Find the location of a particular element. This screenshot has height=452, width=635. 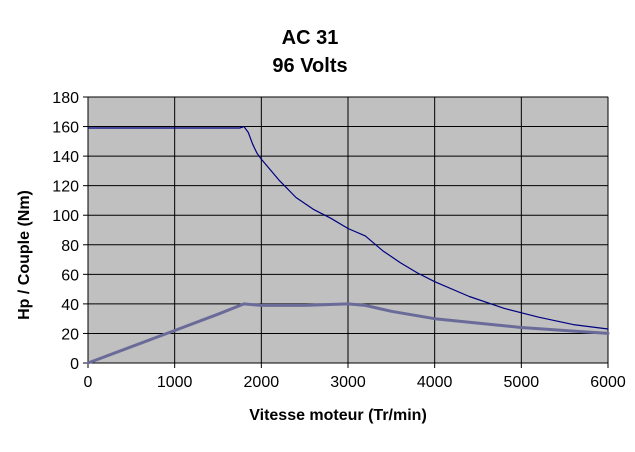

y-tick-label: 160 is located at coordinates (65, 128).